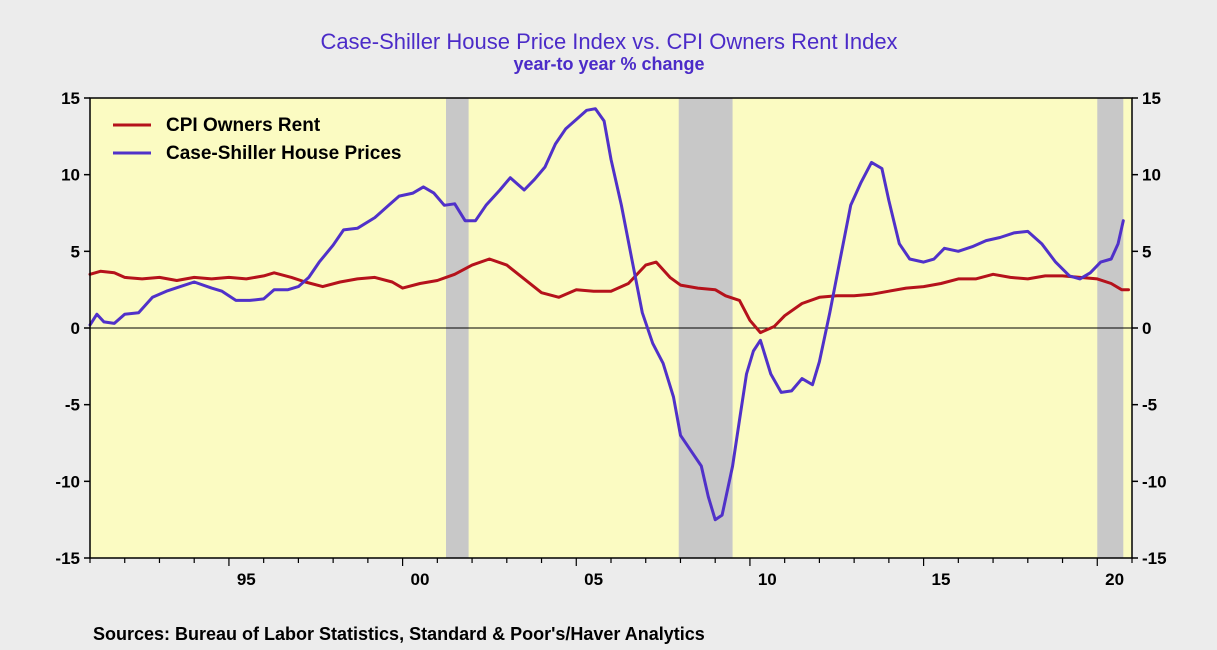 The image size is (1217, 650). Describe the element at coordinates (1154, 558) in the screenshot. I see `y-tick-label-right: -15` at that location.